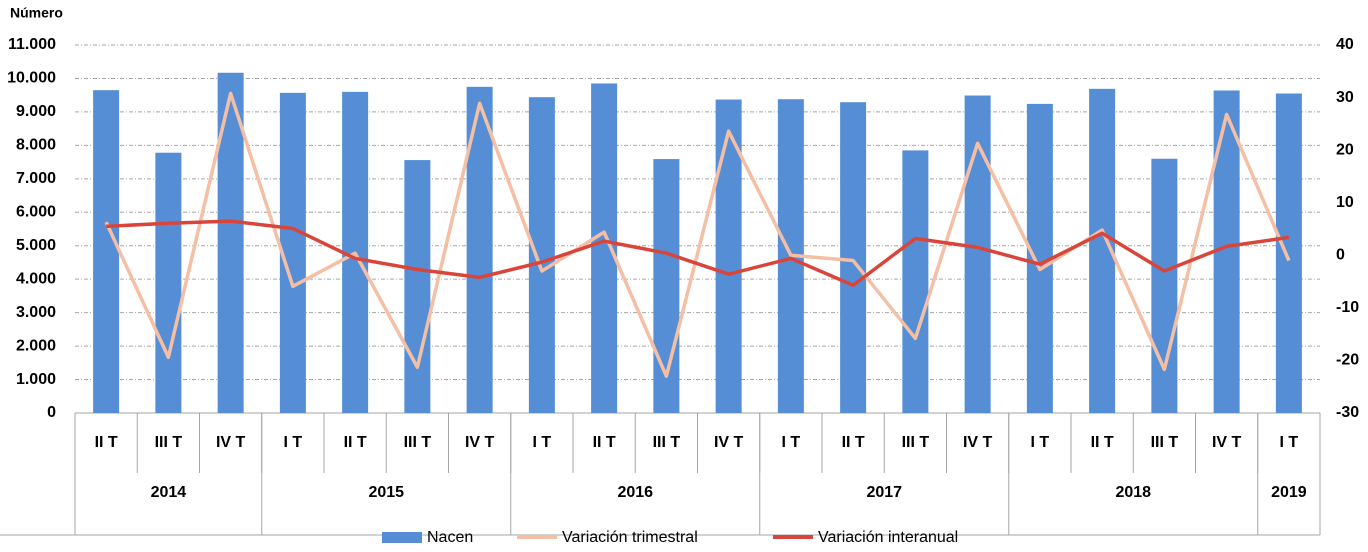  What do you see at coordinates (630, 537) in the screenshot?
I see `legend-label: Variación trimestral` at bounding box center [630, 537].